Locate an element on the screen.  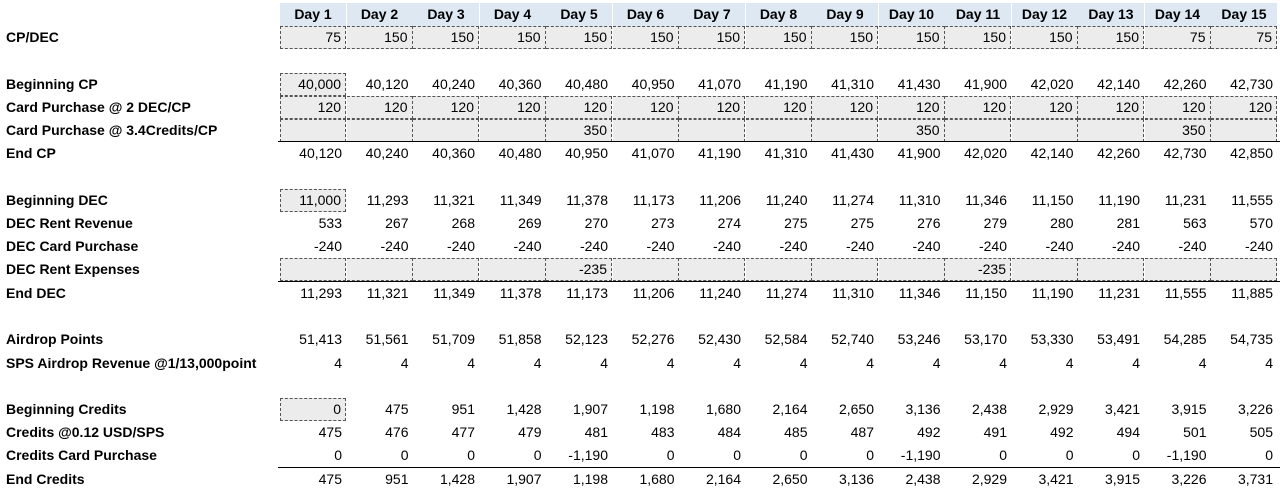
table-cell: 484 is located at coordinates (729, 432).